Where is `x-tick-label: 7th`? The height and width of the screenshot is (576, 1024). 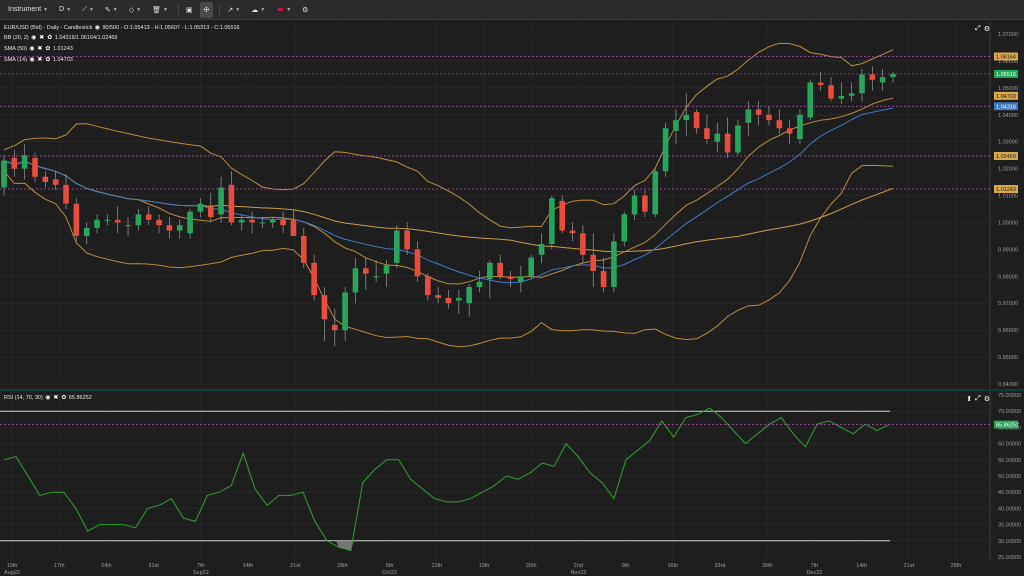
x-tick-label: 7th is located at coordinates (201, 566).